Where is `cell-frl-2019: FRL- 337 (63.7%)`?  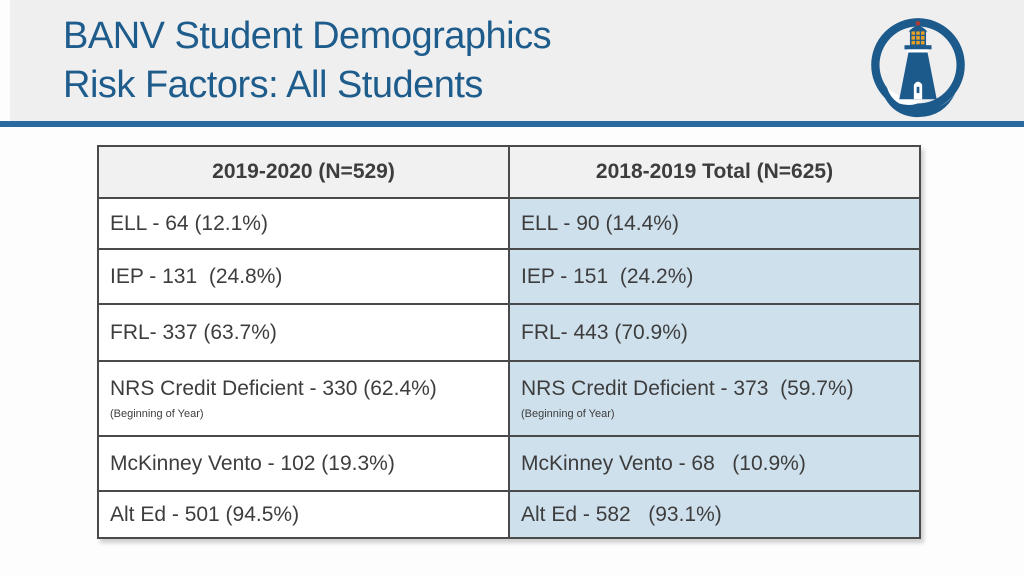 cell-frl-2019: FRL- 337 (63.7%) is located at coordinates (303, 332).